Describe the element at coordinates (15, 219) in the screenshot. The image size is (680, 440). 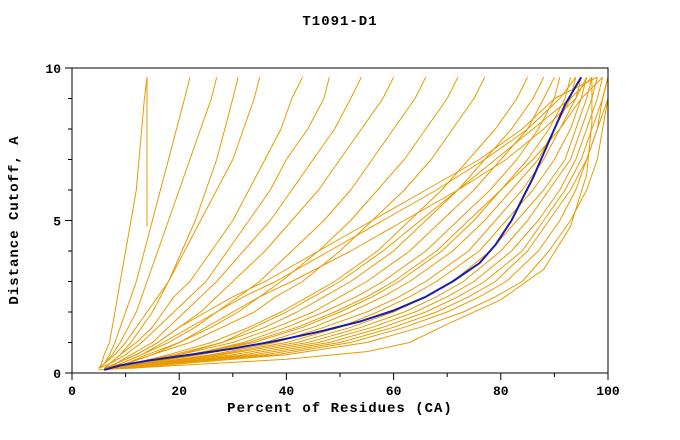
I see `y-axis-label: Distance Cutoff, A` at that location.